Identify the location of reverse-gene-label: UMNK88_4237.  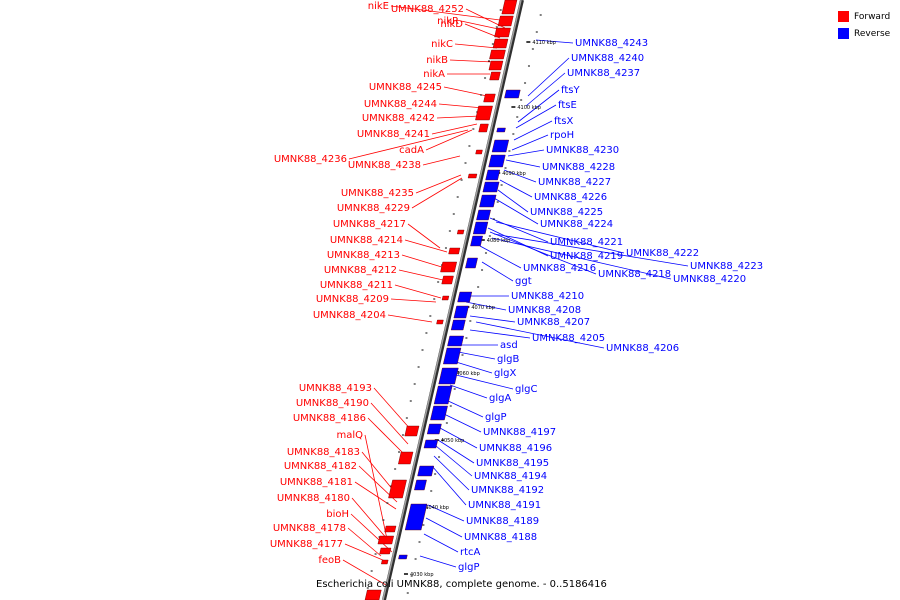
(603, 73).